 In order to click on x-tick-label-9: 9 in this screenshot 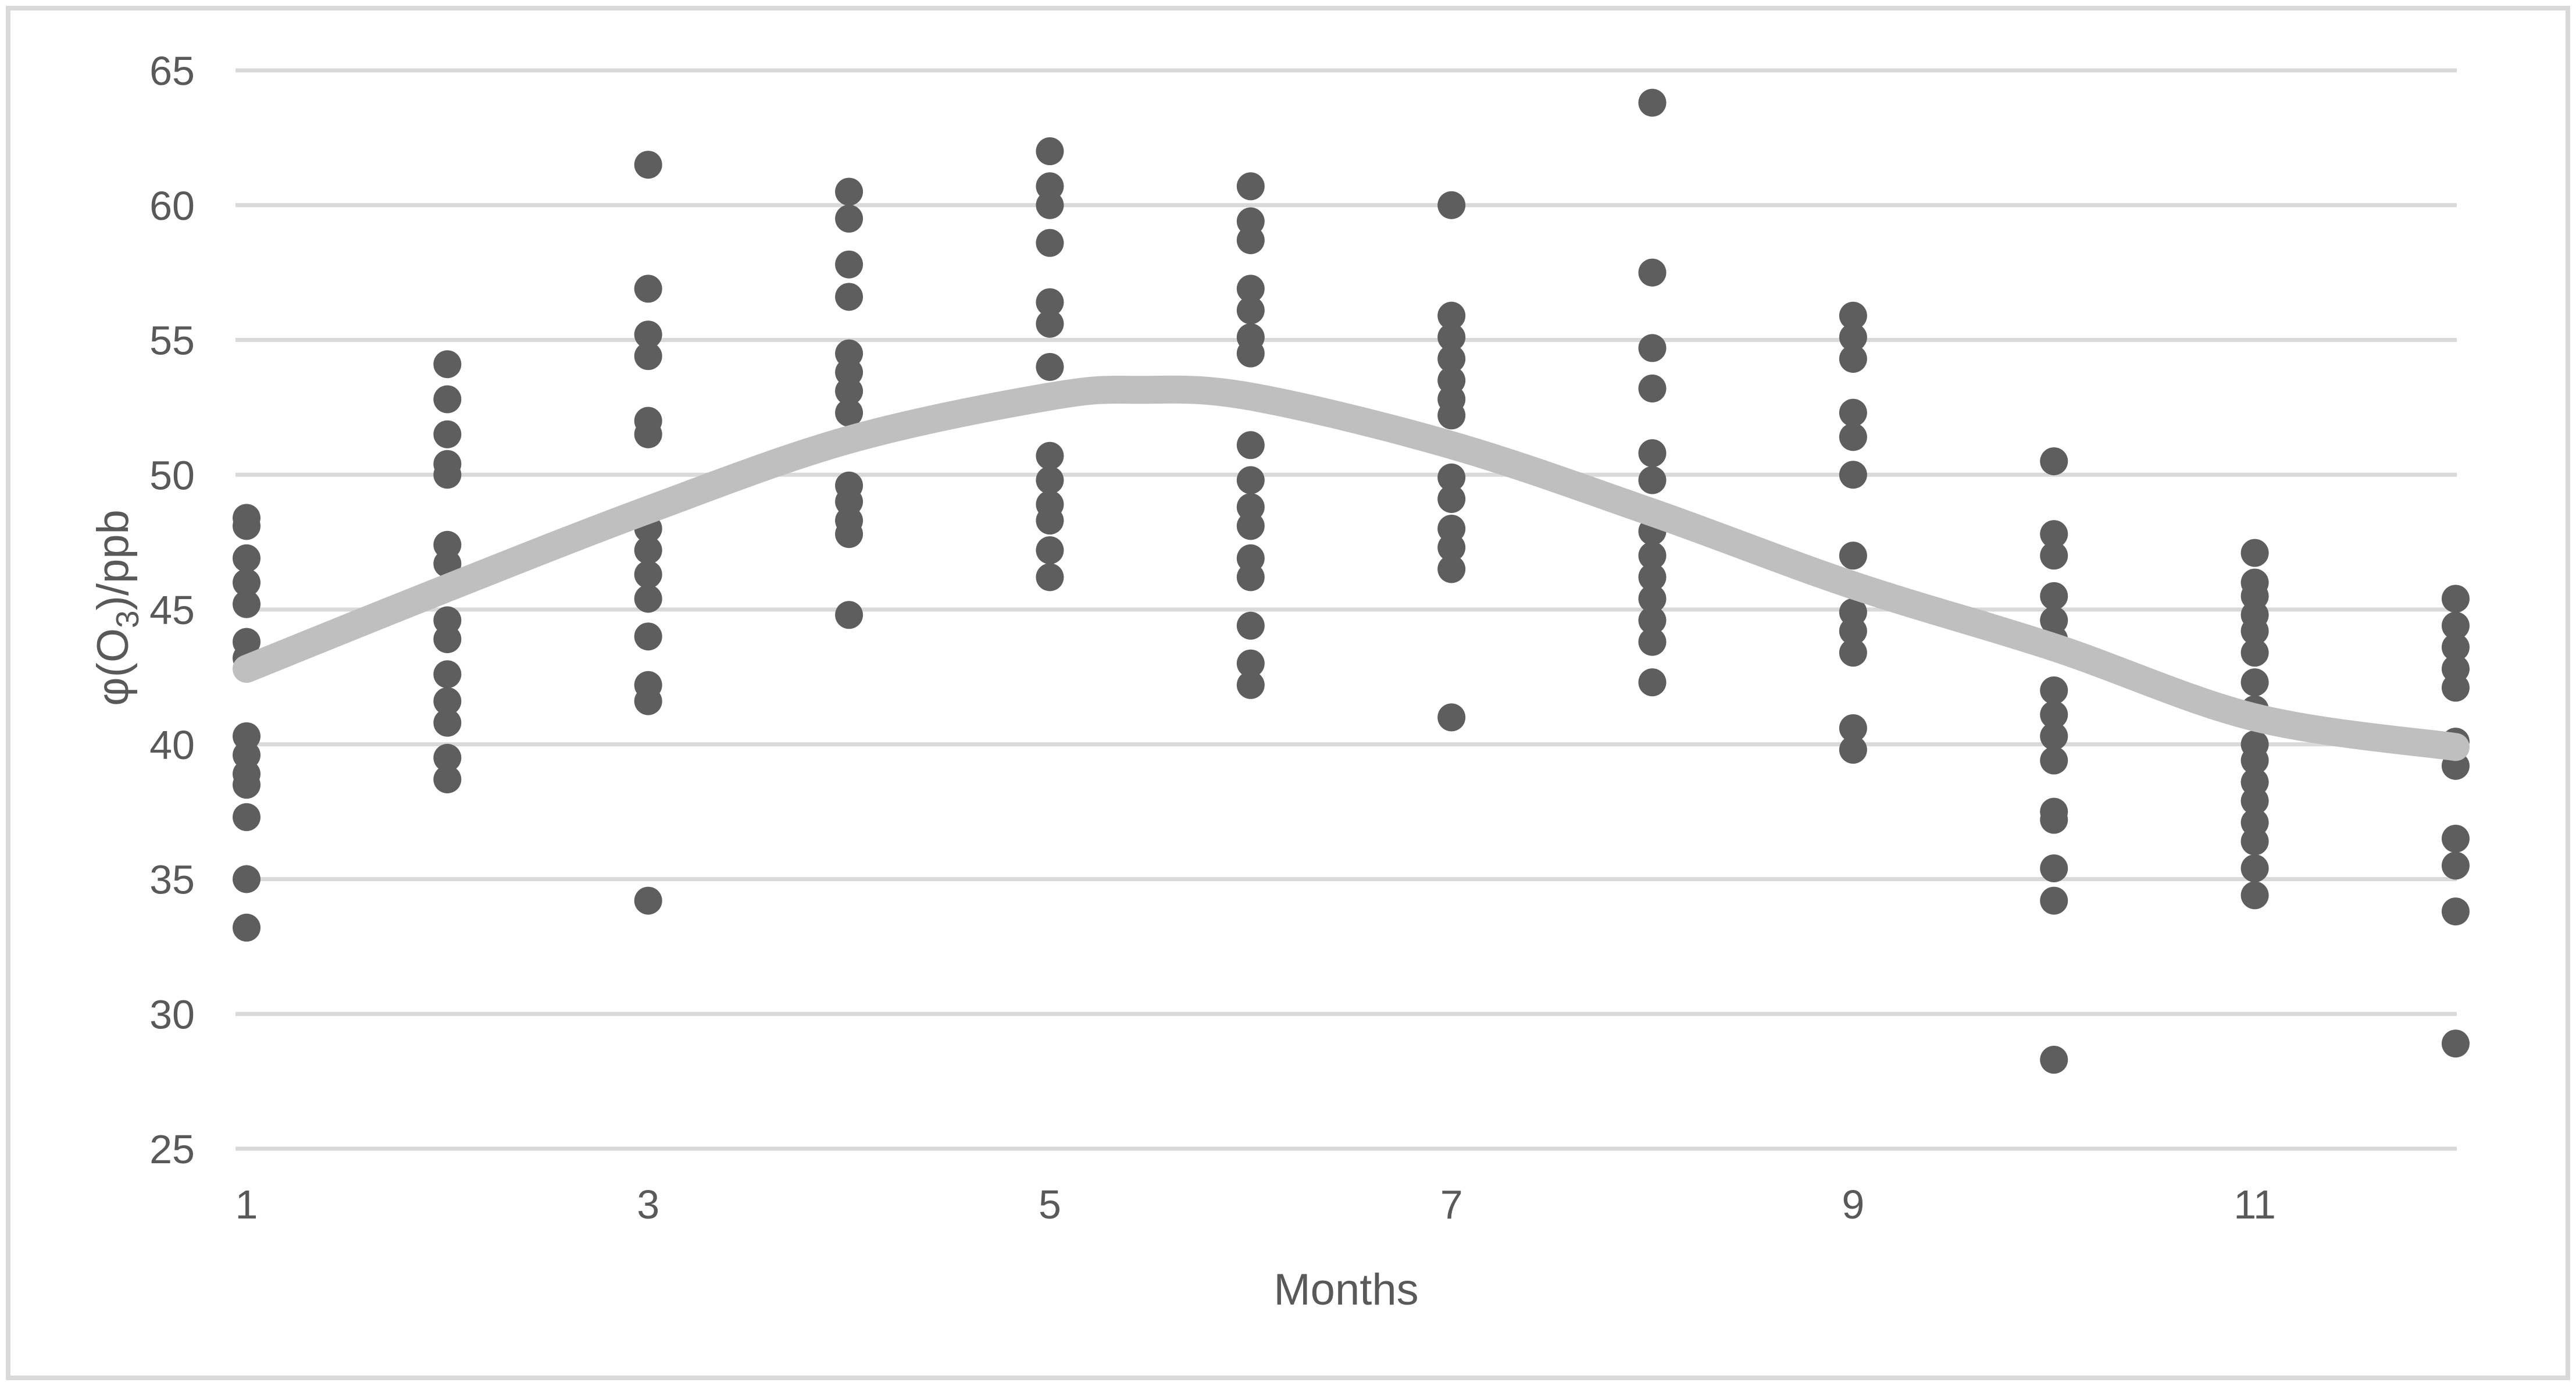, I will do `click(1853, 1204)`.